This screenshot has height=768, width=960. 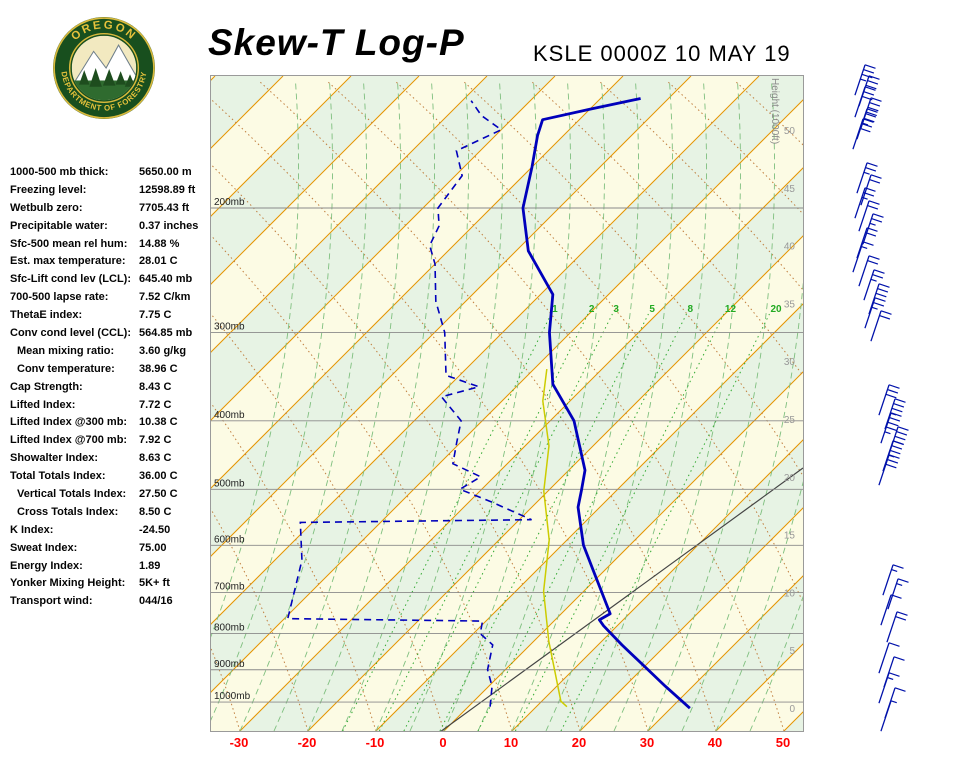 What do you see at coordinates (46, 315) in the screenshot?
I see `index-label: ThetaE index:` at bounding box center [46, 315].